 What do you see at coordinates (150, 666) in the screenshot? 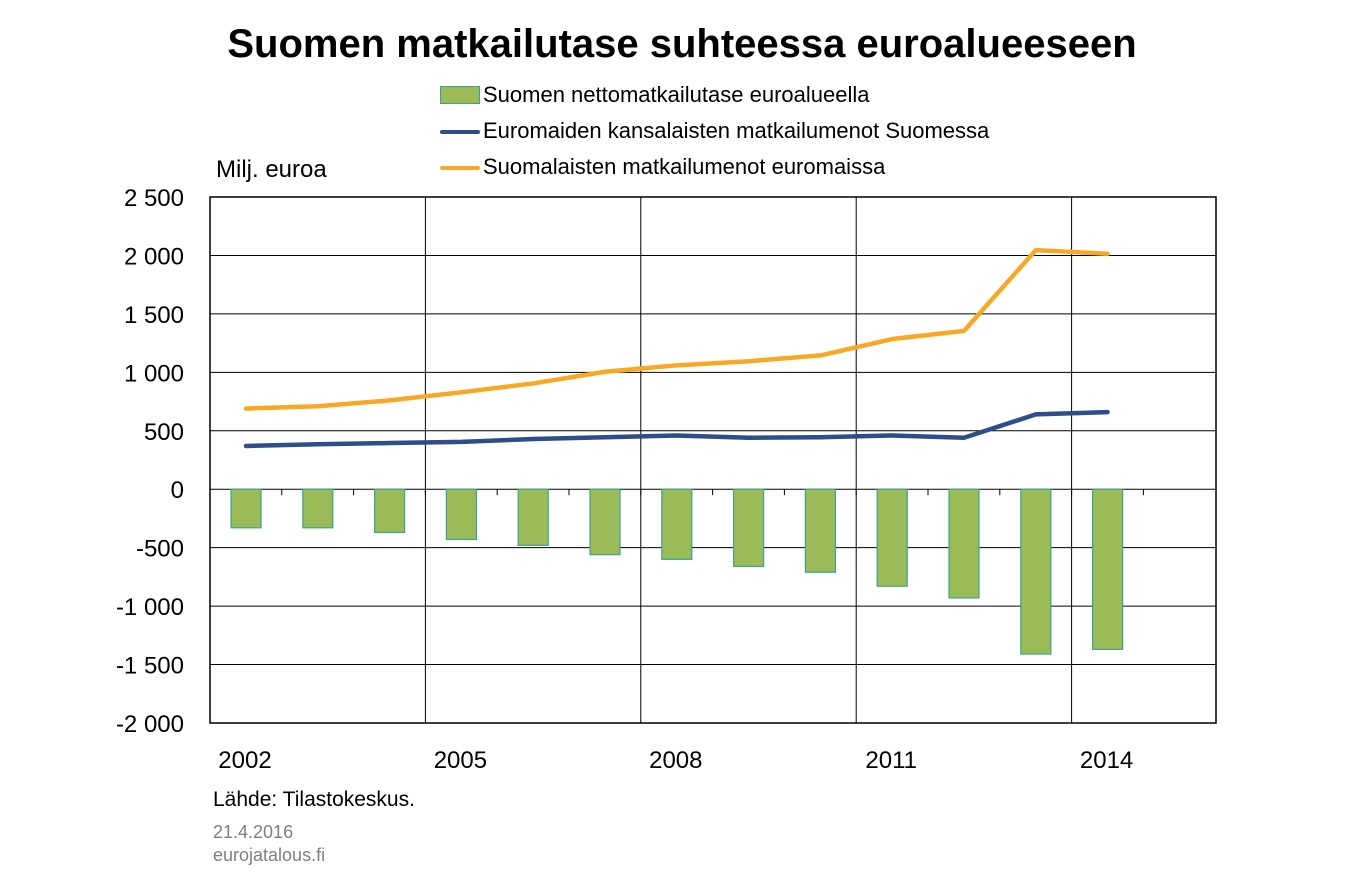
I see `y-tick-label: -1 500` at bounding box center [150, 666].